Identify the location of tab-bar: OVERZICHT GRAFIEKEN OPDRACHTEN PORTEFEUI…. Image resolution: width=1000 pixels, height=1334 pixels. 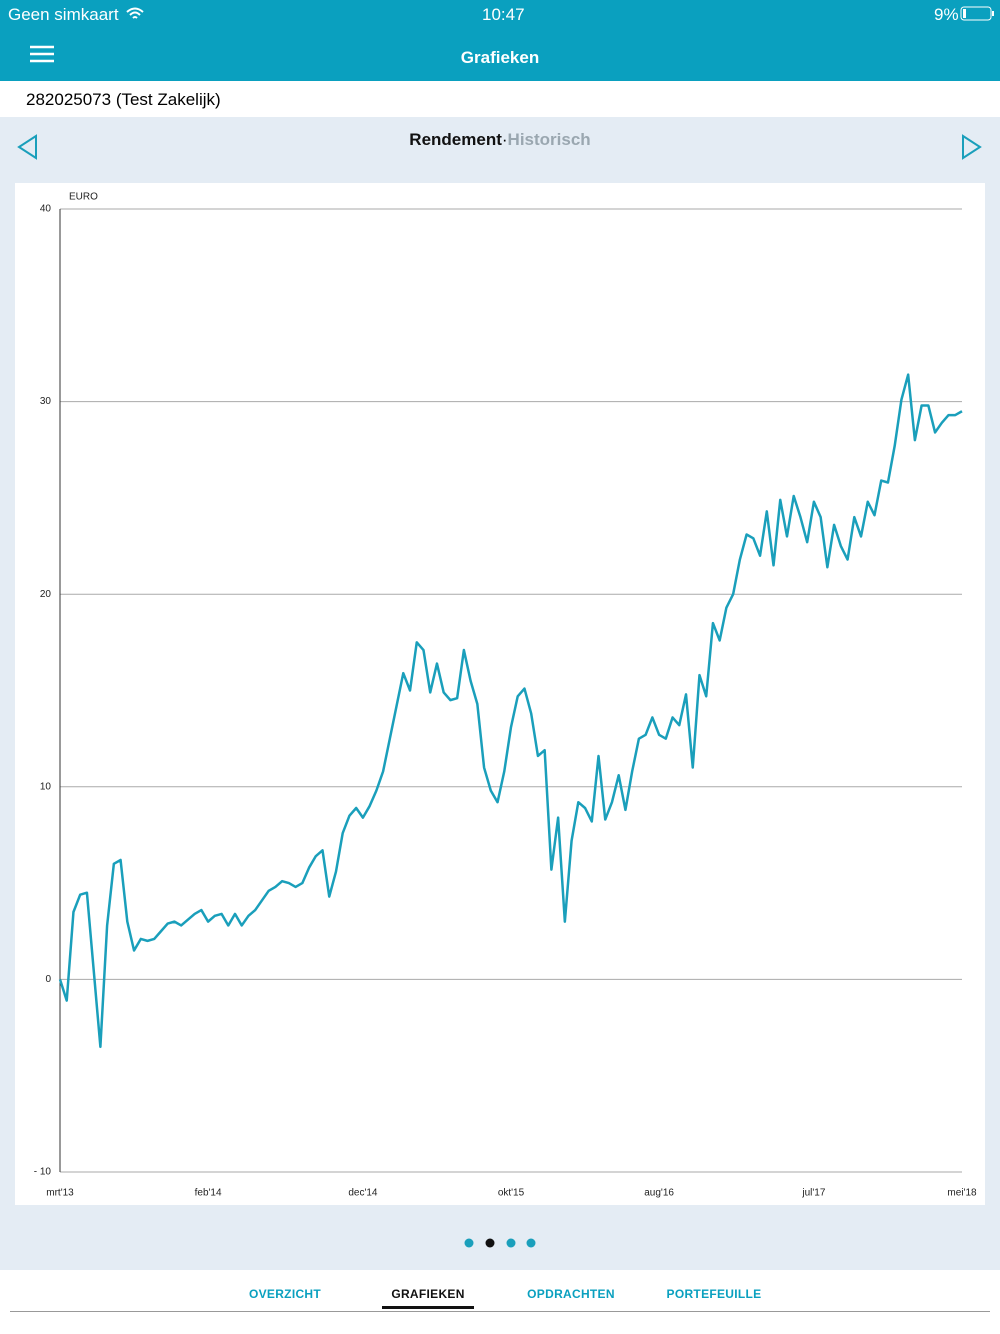
(500, 1302).